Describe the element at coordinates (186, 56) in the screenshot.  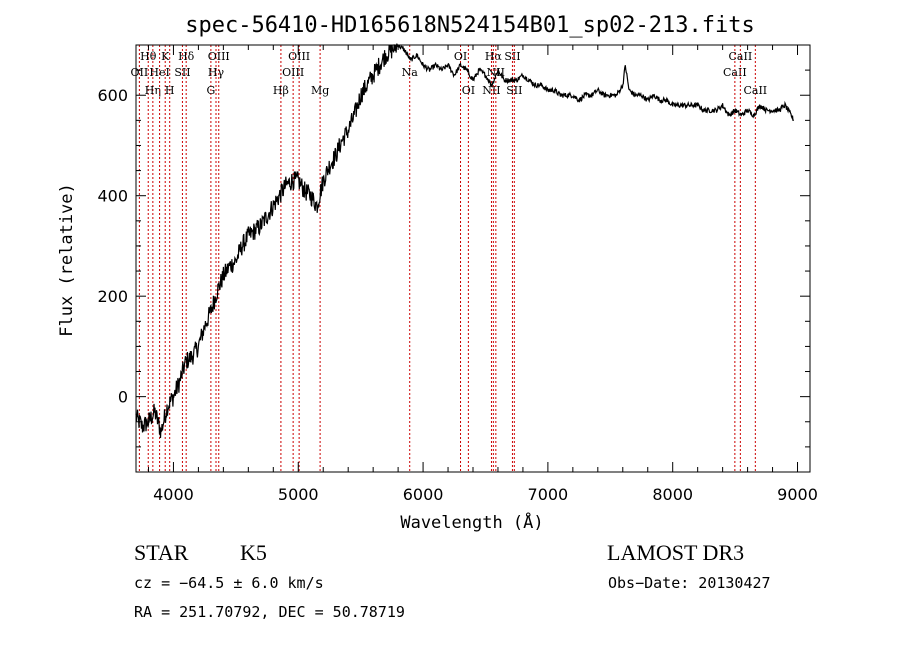
I see `marker-label: Hδ` at that location.